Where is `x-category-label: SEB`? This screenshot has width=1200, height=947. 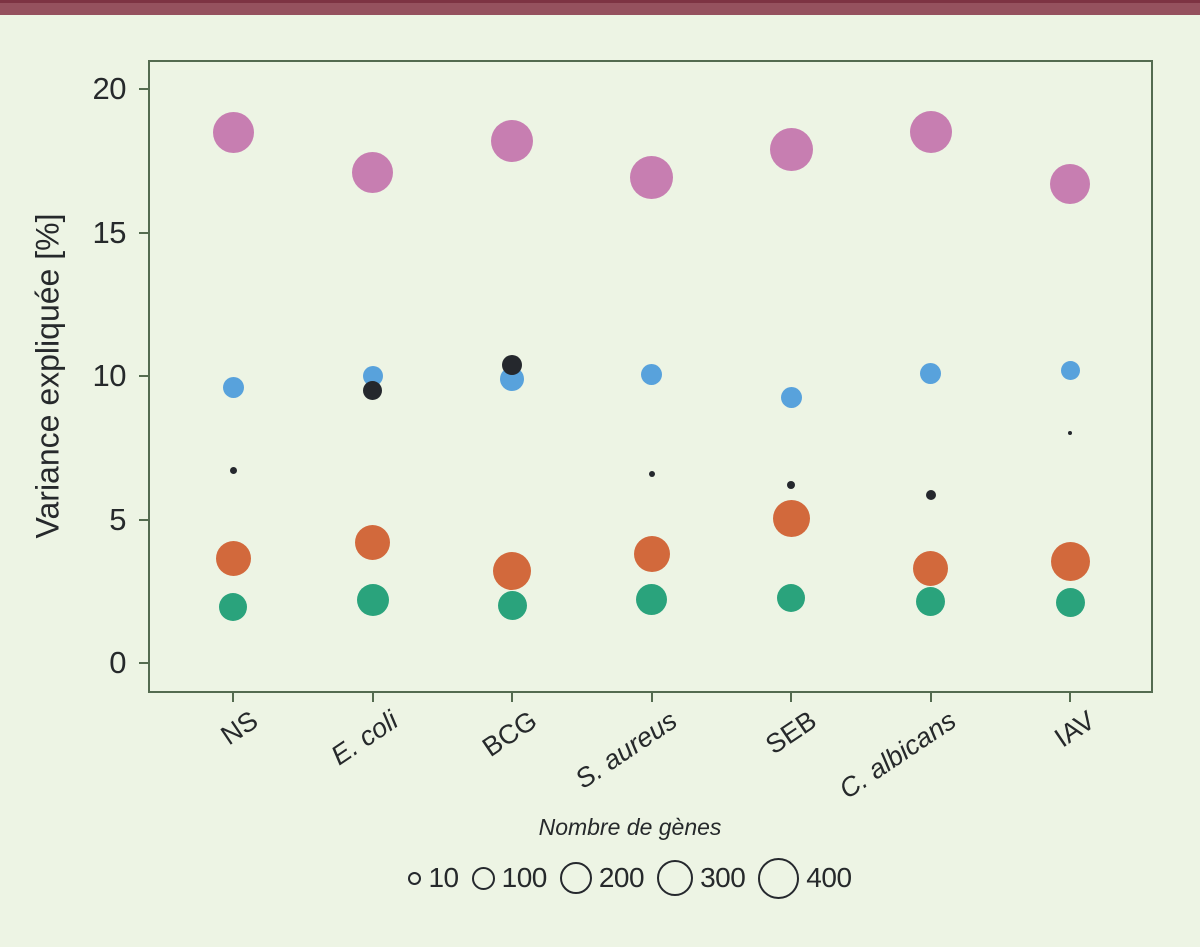 x-category-label: SEB is located at coordinates (791, 733).